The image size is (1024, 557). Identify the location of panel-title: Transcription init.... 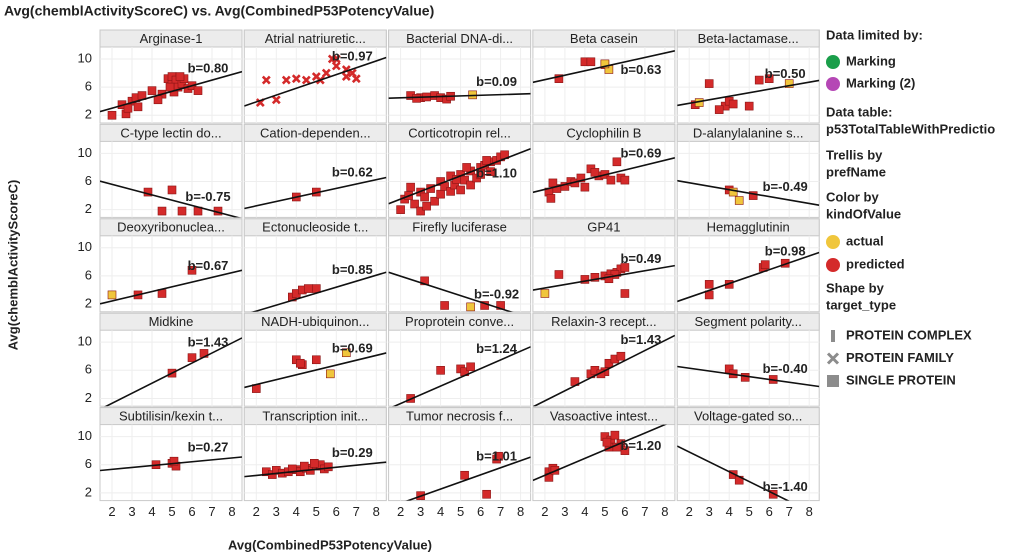
(315, 416).